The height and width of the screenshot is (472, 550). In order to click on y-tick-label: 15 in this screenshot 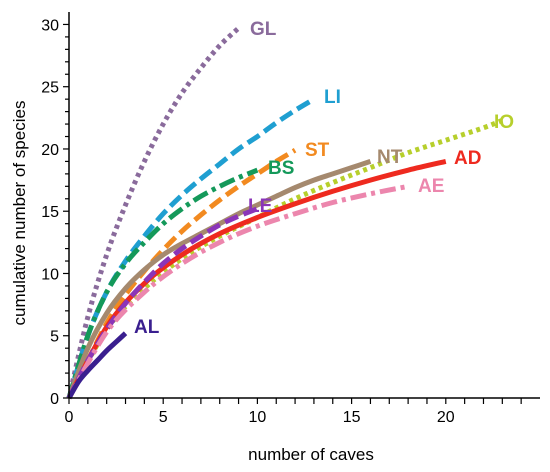, I will do `click(50, 212)`.